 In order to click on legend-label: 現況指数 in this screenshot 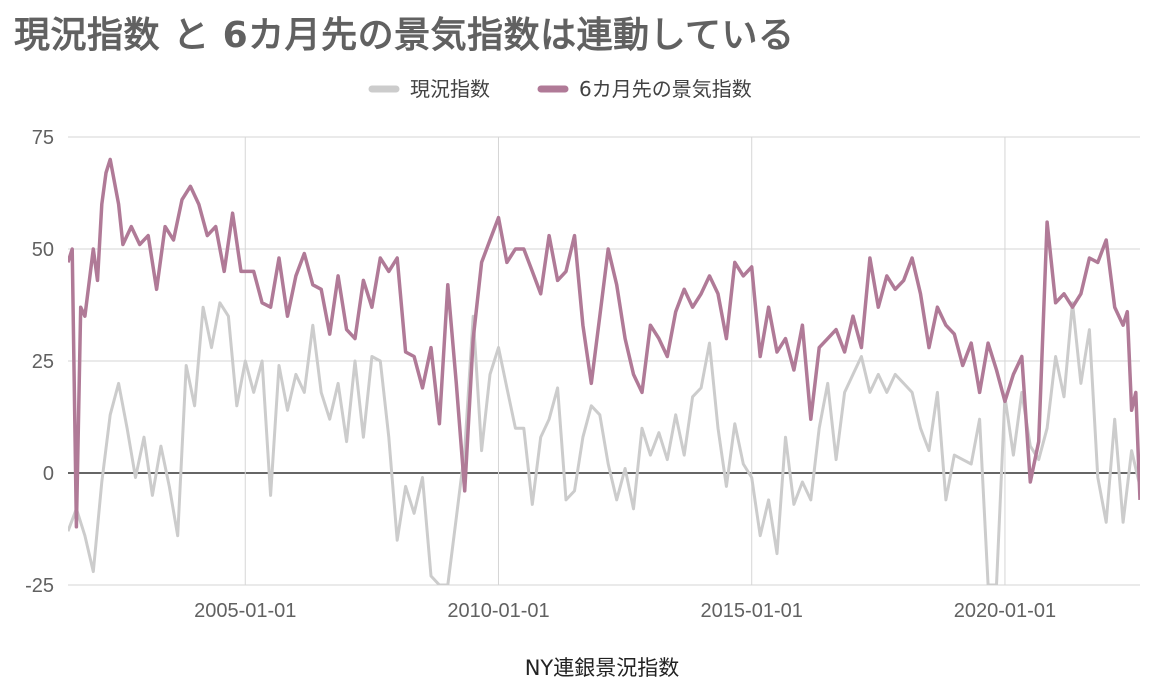, I will do `click(450, 89)`.